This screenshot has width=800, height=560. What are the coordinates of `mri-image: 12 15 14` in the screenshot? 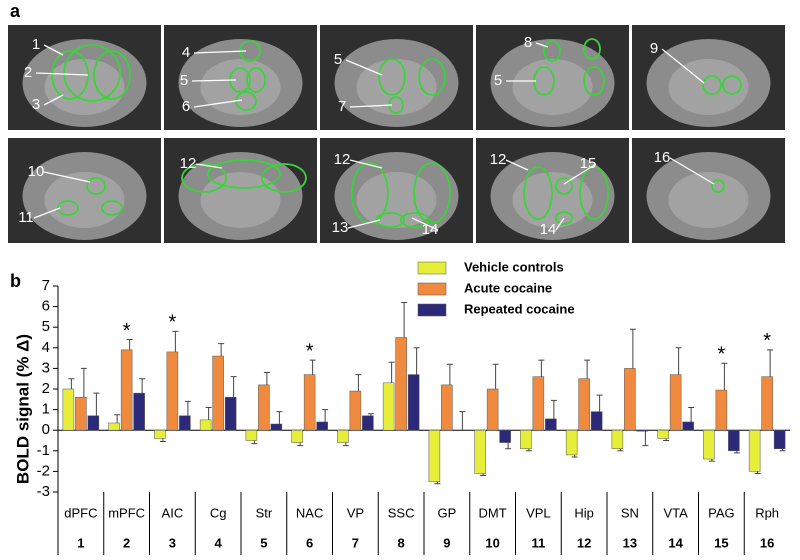 It's located at (552, 190).